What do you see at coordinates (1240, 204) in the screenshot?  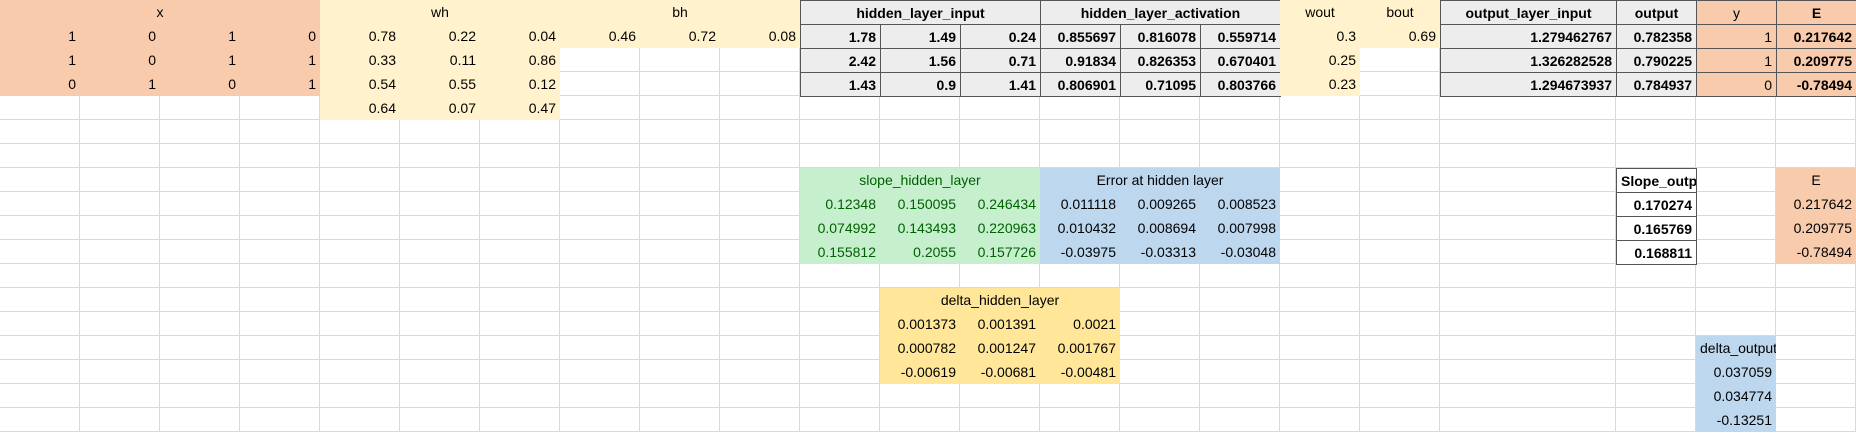 I see `error-at-hidden-layer-cell: 0.008523` at bounding box center [1240, 204].